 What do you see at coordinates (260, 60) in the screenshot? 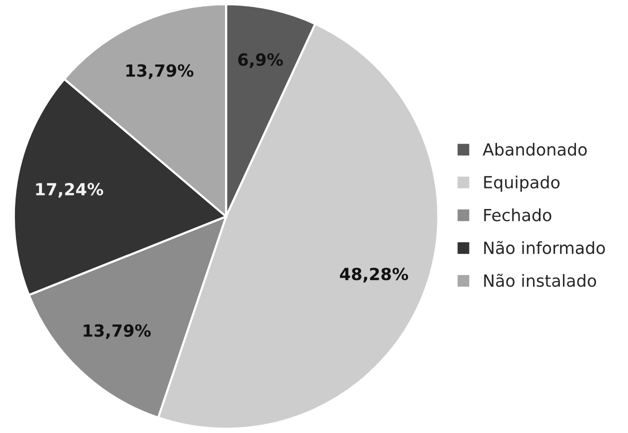
I see `data-label: 6,9%` at bounding box center [260, 60].